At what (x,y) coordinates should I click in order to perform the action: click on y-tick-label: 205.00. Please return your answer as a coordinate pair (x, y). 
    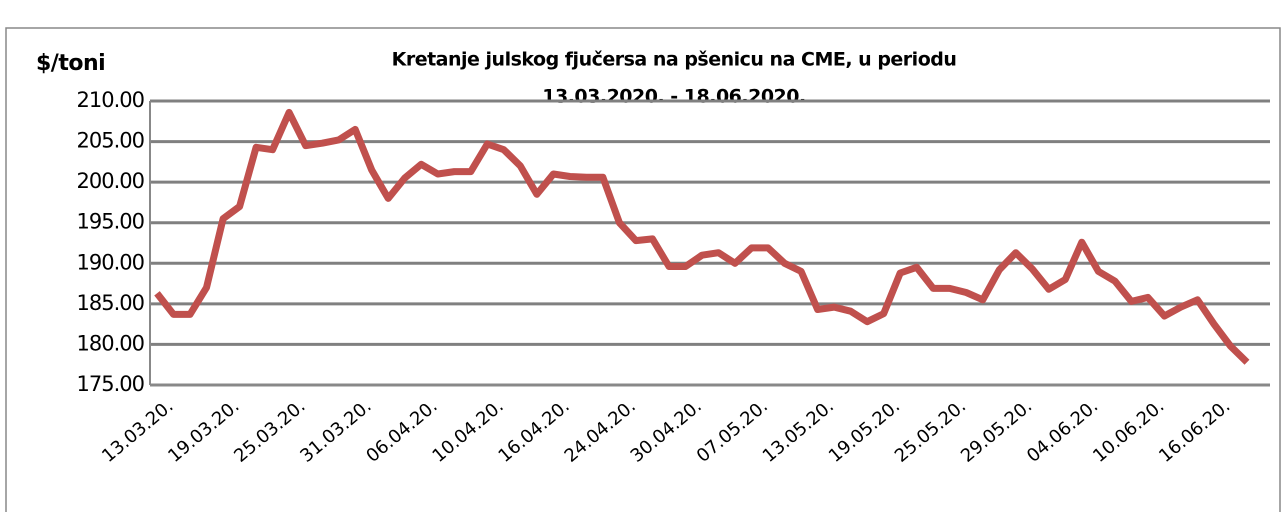
    Looking at the image, I should click on (110, 141).